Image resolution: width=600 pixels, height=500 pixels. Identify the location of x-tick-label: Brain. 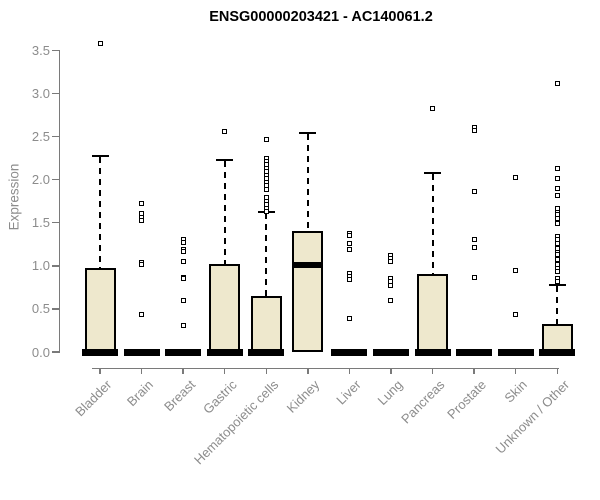
(140, 393).